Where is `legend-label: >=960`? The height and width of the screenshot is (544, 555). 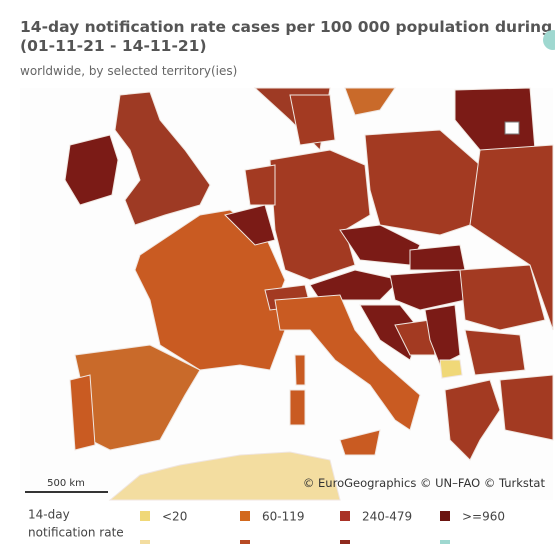 legend-label: >=960 is located at coordinates (483, 517).